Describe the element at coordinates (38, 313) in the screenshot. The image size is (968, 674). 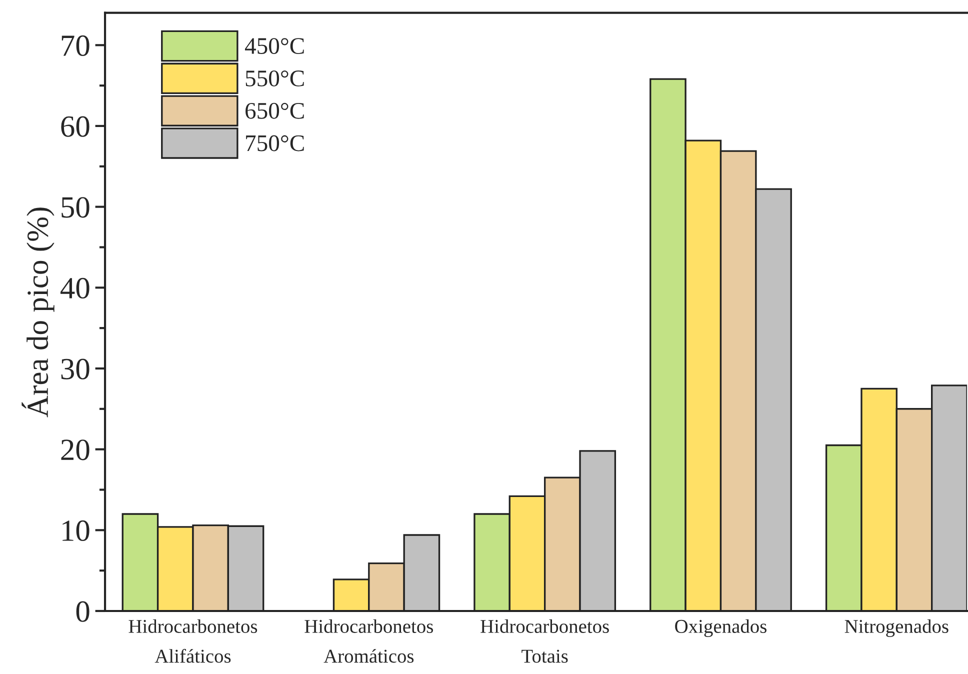
I see `y-axis-title: Área do pico (%)` at that location.